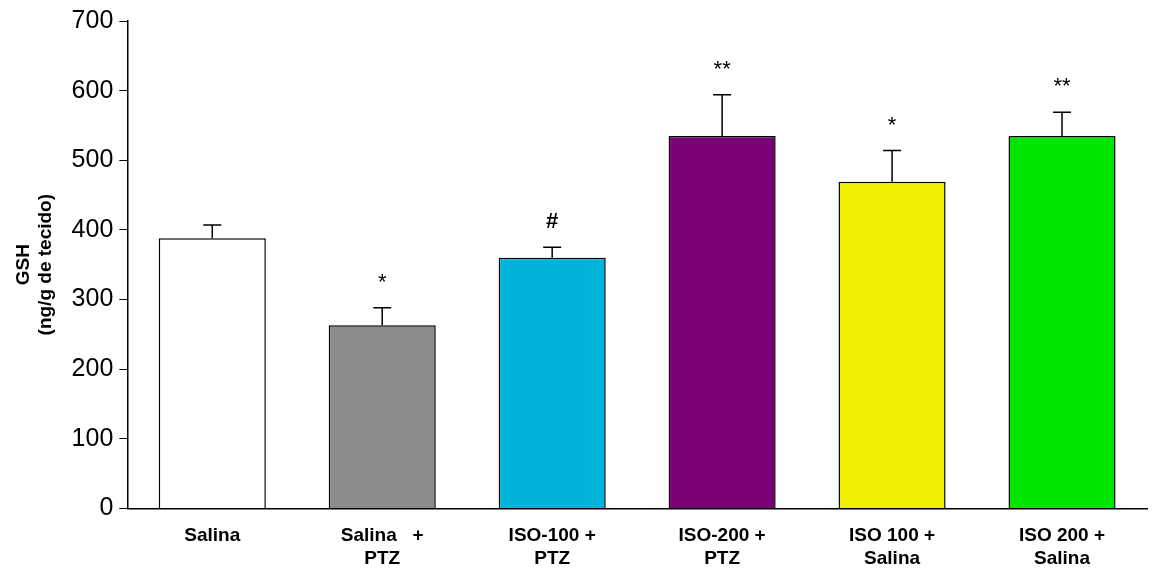  I want to click on y-tick-label: 100, so click(92, 436).